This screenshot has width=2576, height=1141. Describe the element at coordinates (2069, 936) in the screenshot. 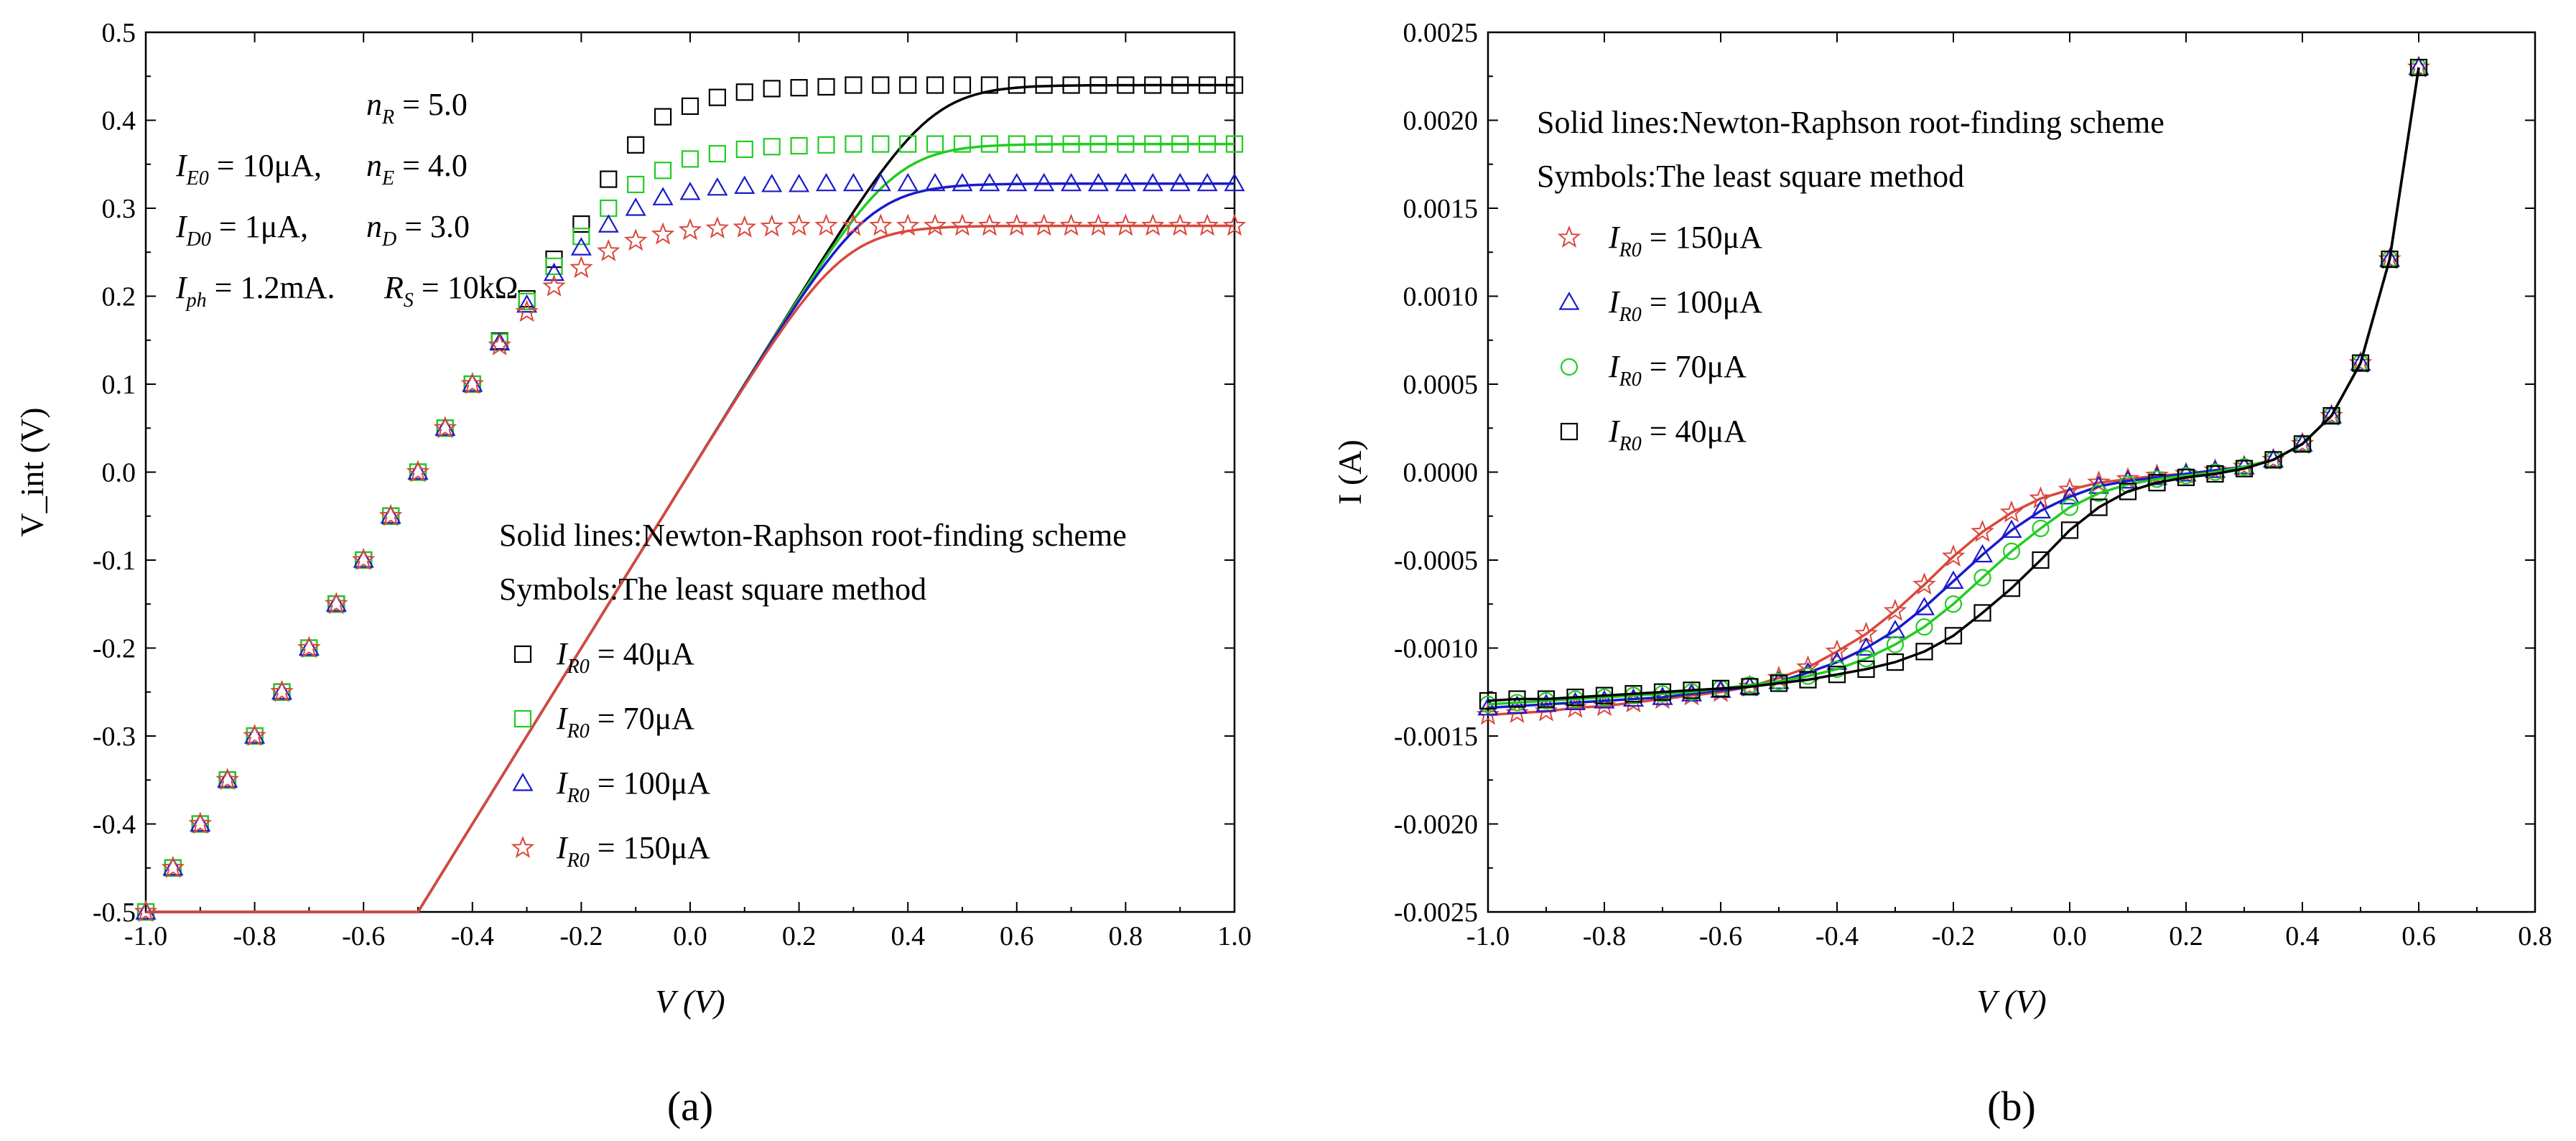

I see `x-tick-label: 0.0` at that location.